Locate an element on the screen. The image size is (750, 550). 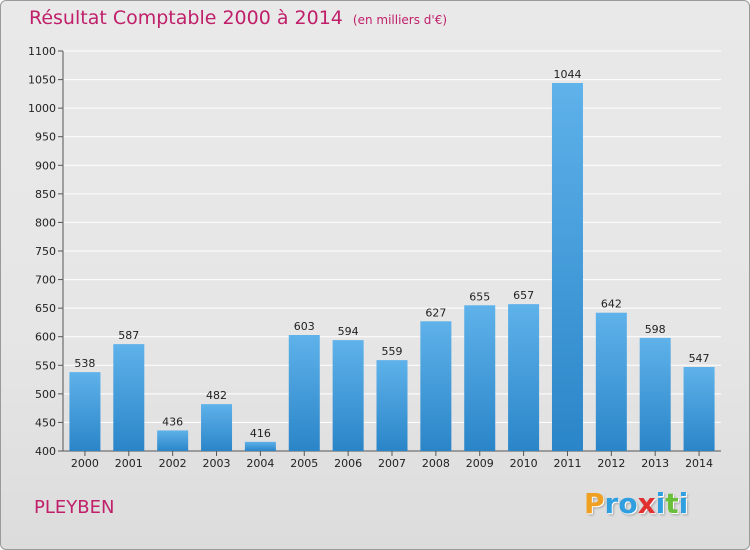
bar-value-label: 642 is located at coordinates (611, 304).